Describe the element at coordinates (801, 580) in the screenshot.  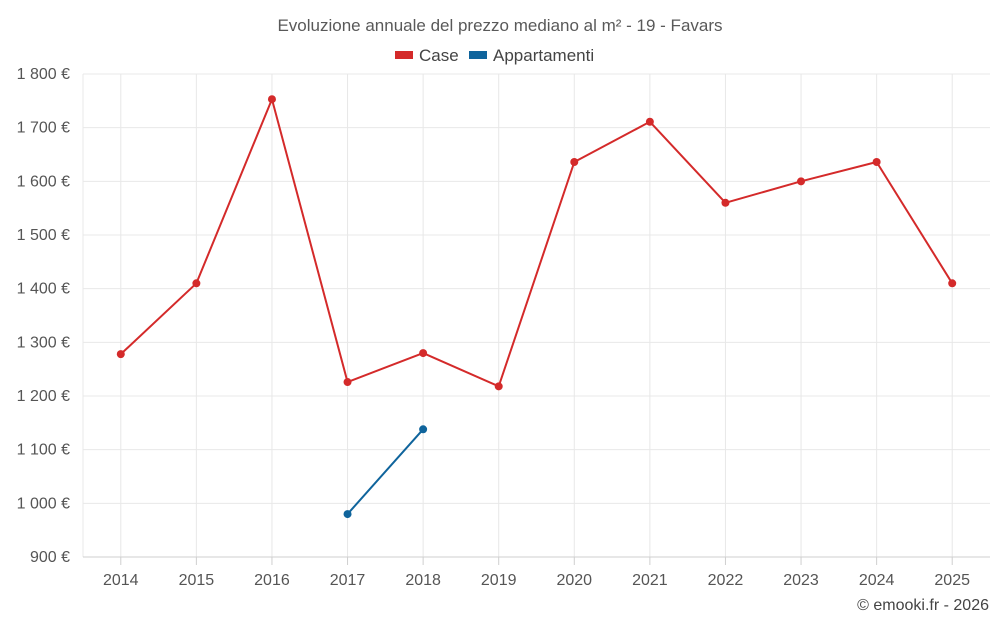
I see `x-tick-label: 2023` at that location.